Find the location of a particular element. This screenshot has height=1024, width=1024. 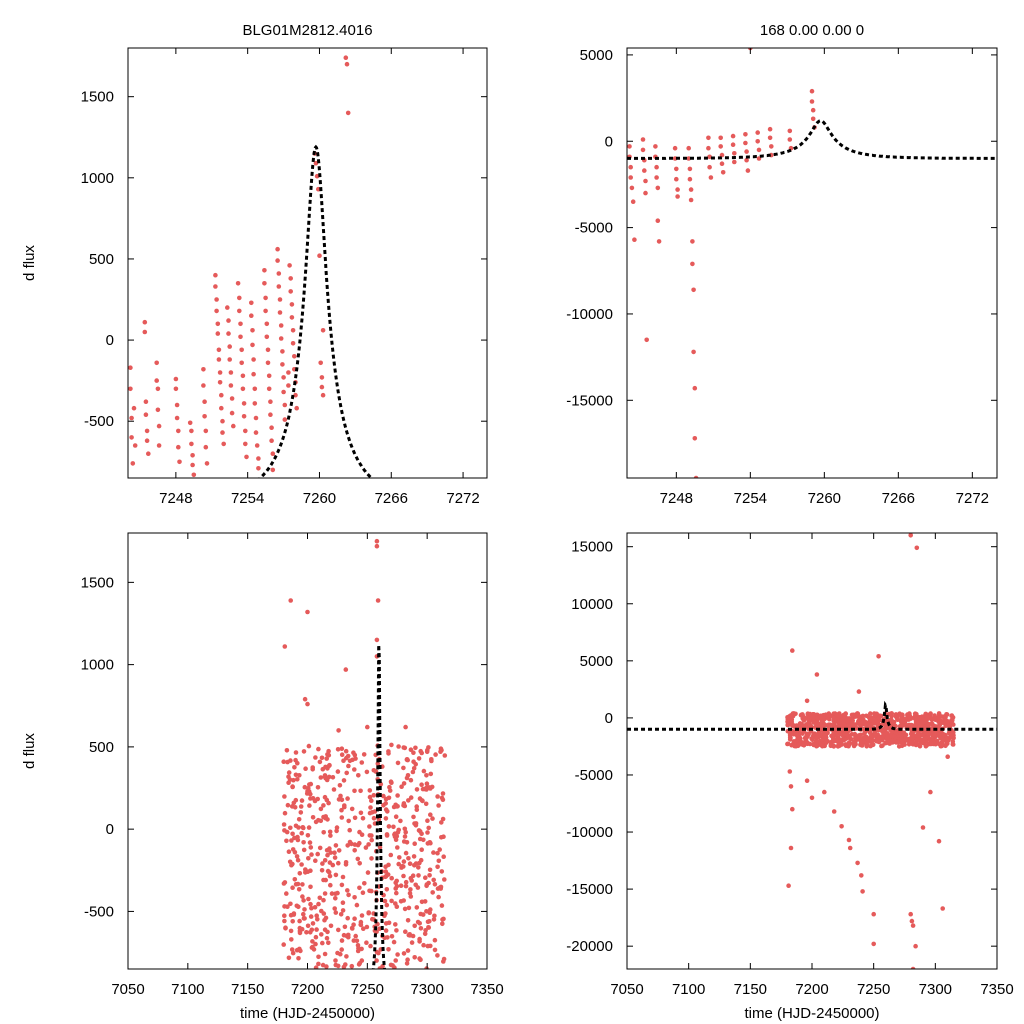

x-axis-label: time (HJD-2450000) is located at coordinates (307, 1013).